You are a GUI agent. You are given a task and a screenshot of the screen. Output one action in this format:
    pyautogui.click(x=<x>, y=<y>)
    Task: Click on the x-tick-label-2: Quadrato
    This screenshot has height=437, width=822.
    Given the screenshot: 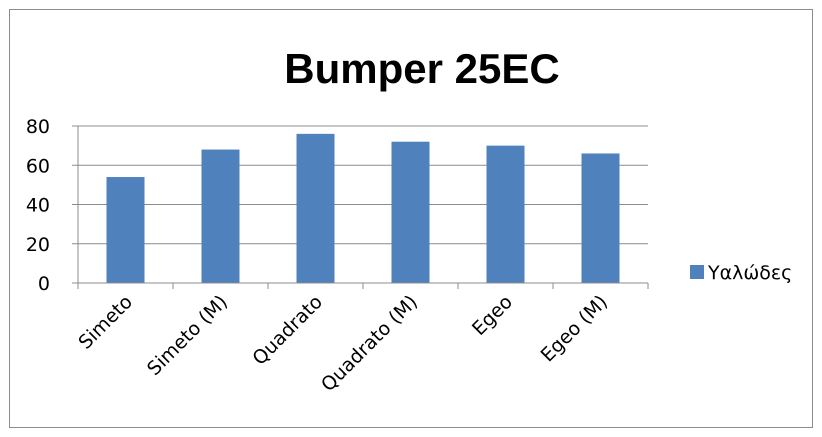 What is the action you would take?
    pyautogui.click(x=287, y=330)
    